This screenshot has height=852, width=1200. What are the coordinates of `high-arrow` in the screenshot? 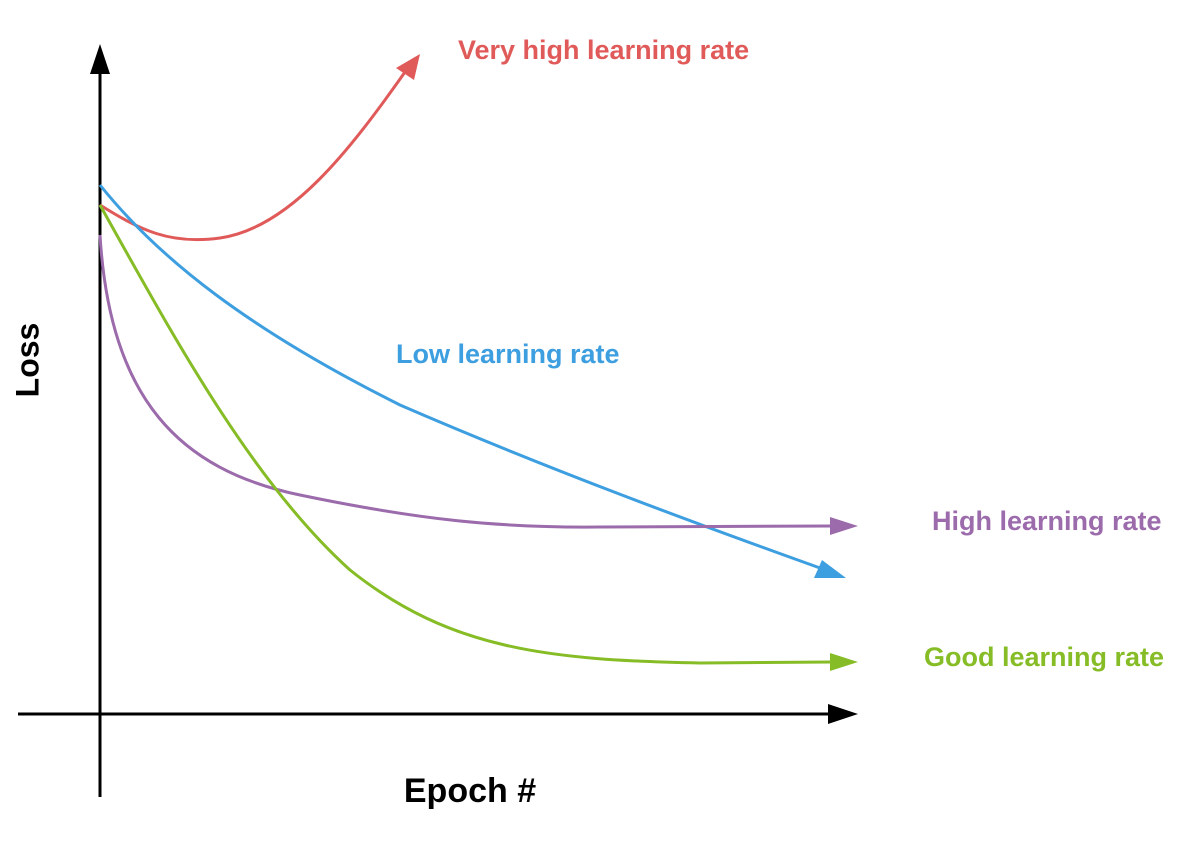 It's located at (844, 526).